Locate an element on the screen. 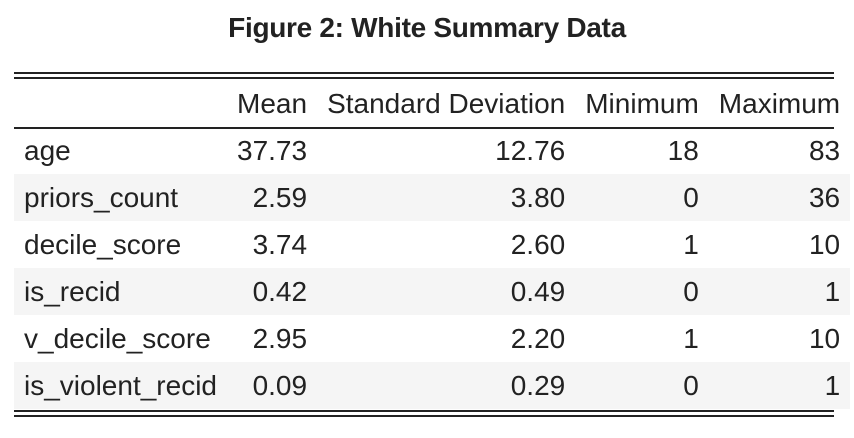 This screenshot has width=854, height=438. header-rule is located at coordinates (424, 128).